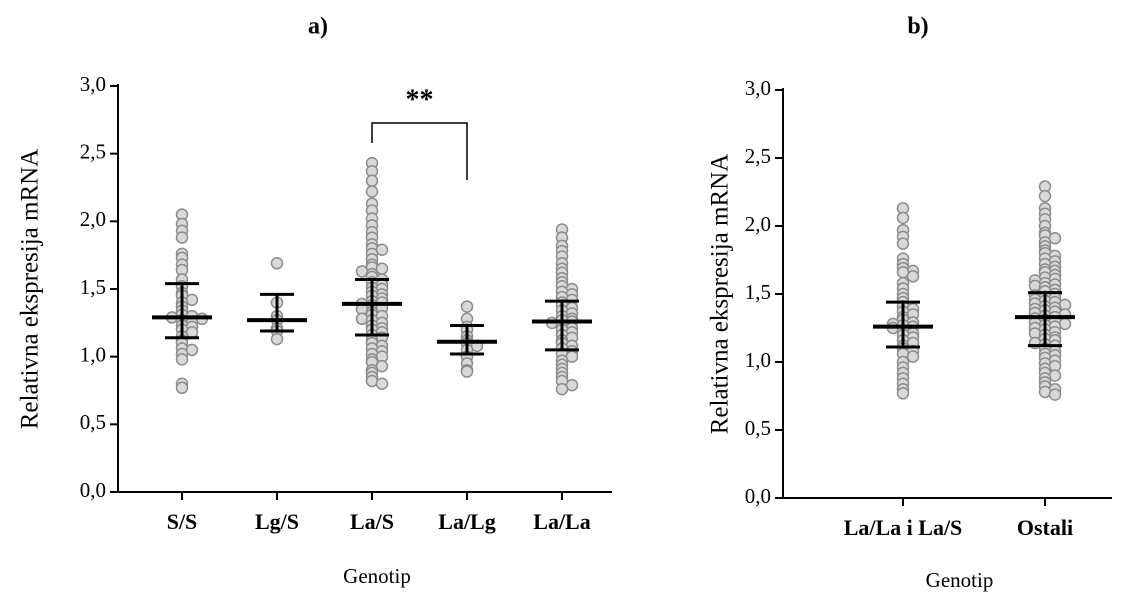 The image size is (1124, 596). I want to click on chart-title: b), so click(917, 27).